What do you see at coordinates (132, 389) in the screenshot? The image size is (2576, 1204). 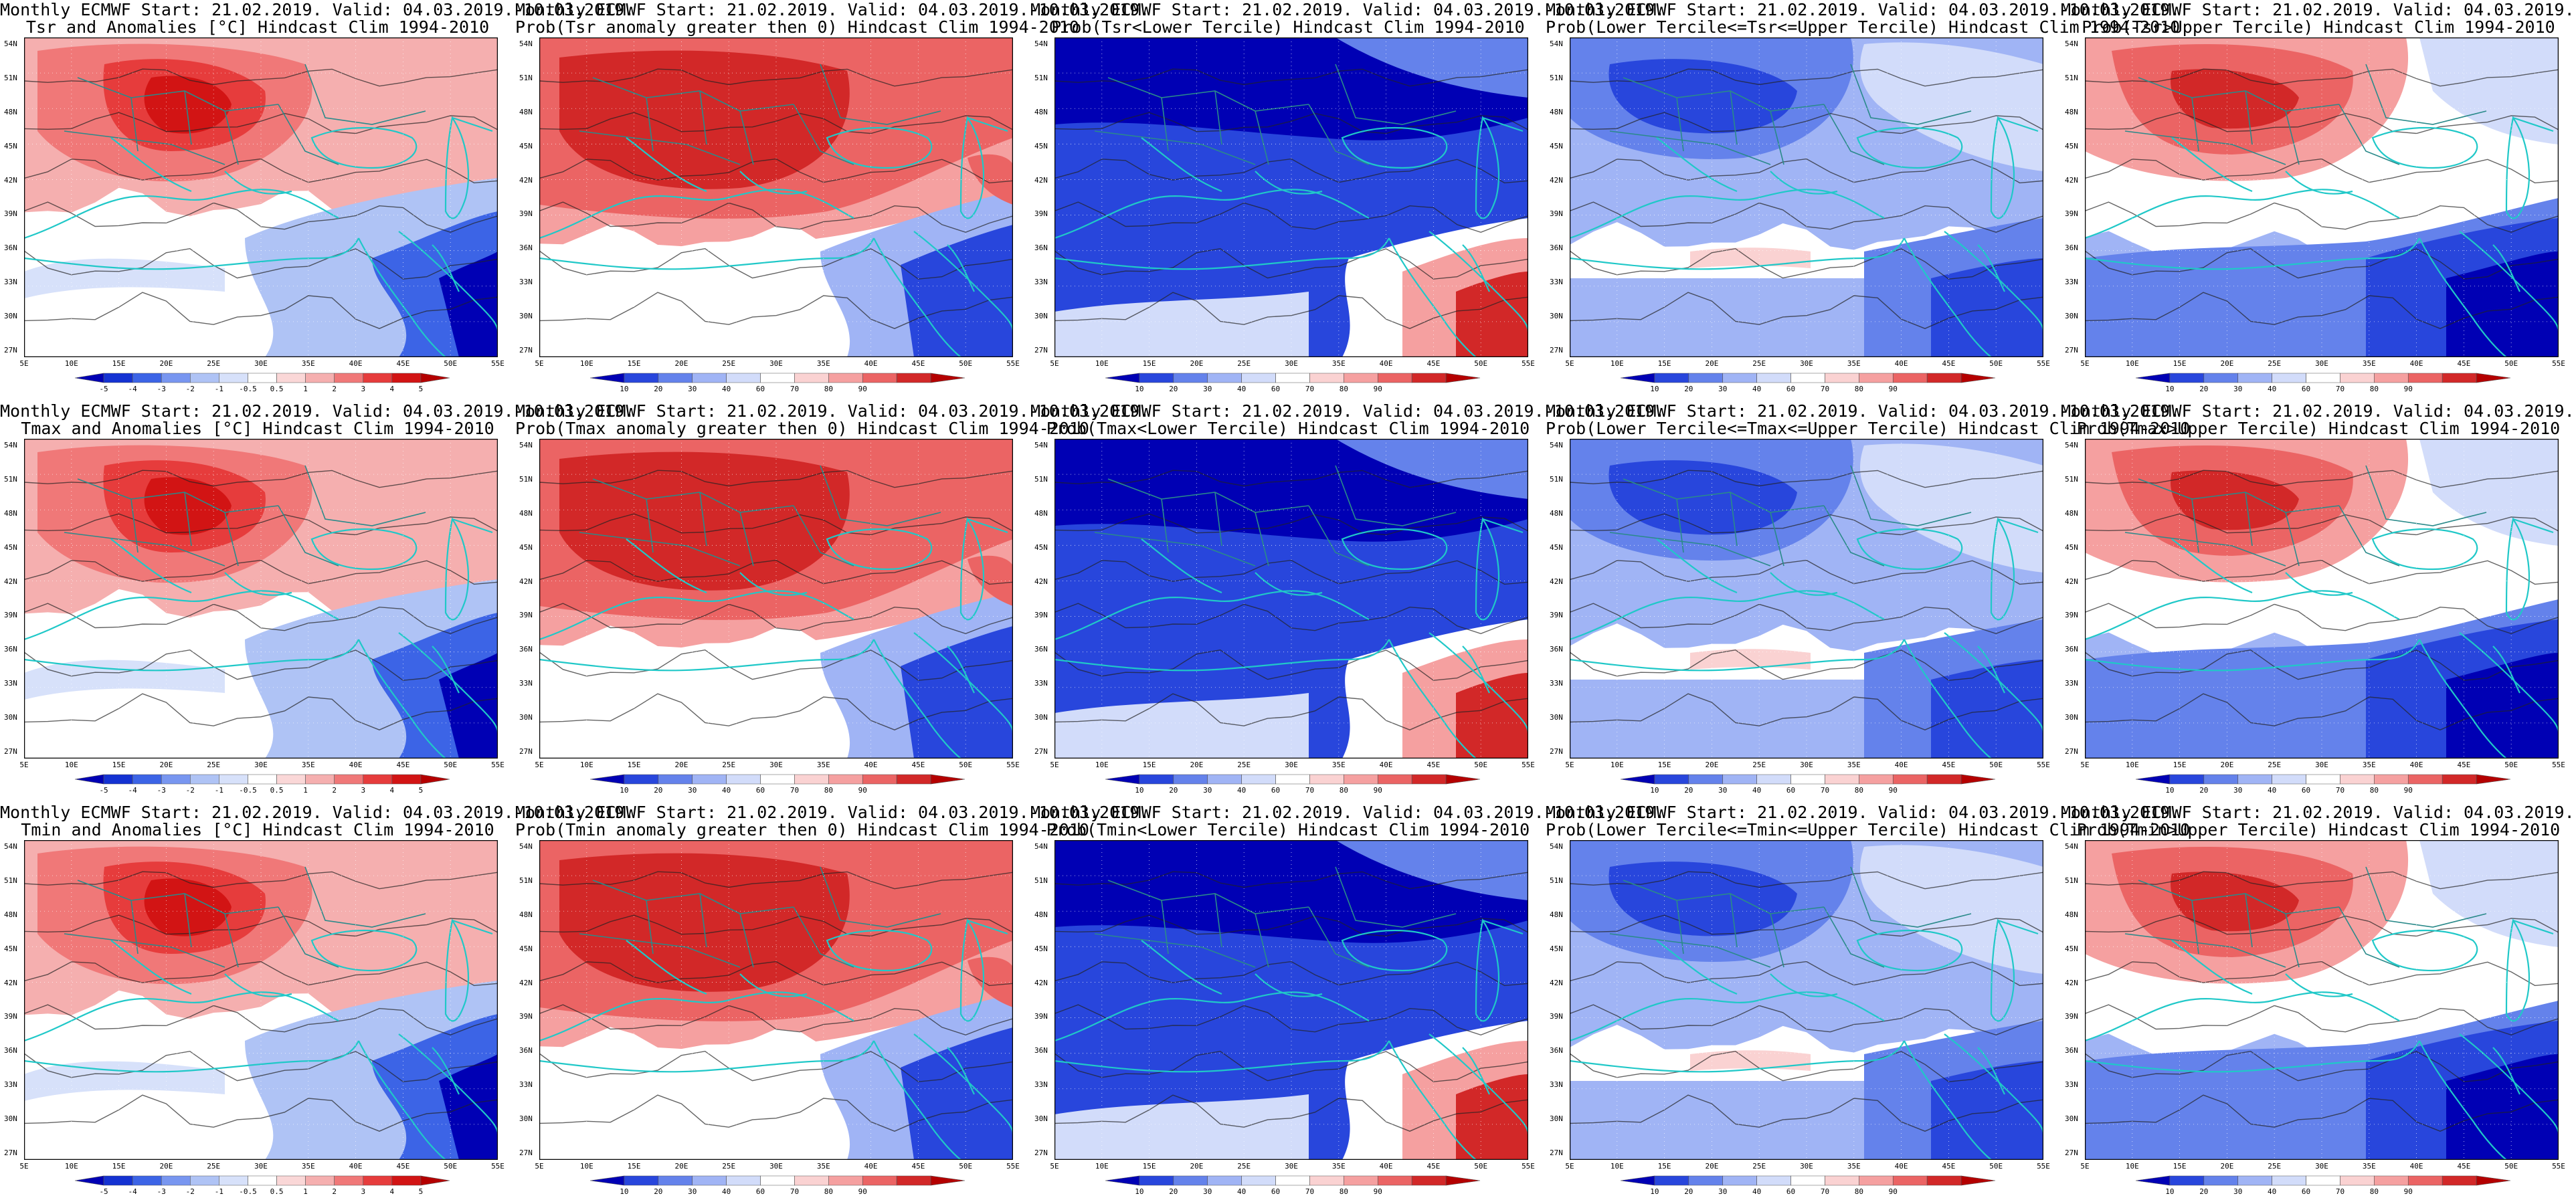 I see `colorbar-tick-label: -4` at bounding box center [132, 389].